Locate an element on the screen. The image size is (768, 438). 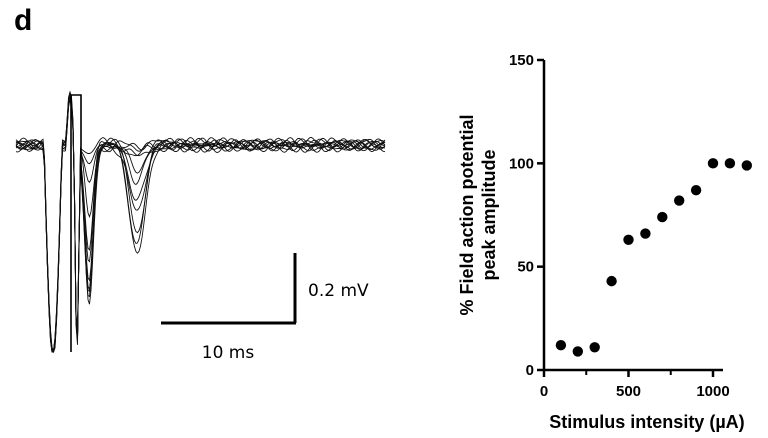
y-tick-label: 100 is located at coordinates (521, 163).